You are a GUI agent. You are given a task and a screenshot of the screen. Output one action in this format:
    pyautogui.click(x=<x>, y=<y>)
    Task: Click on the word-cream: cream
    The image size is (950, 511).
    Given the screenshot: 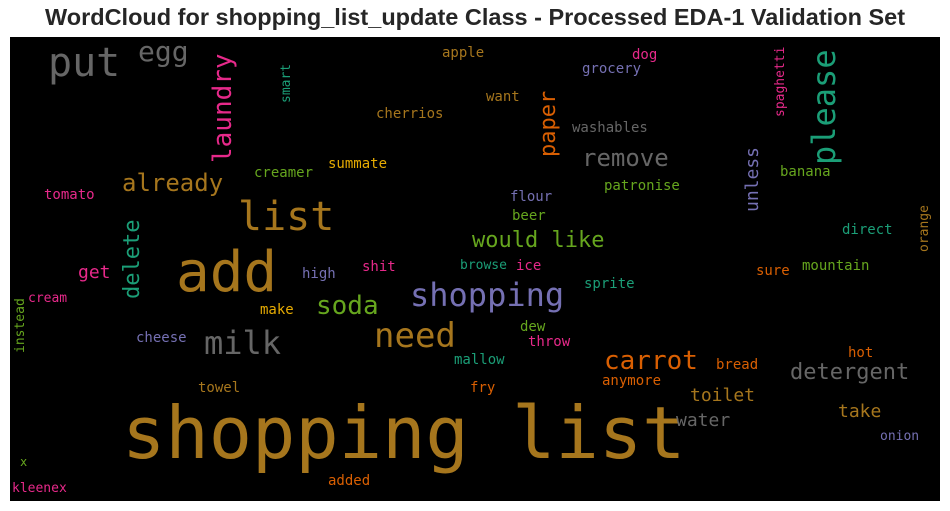 What is the action you would take?
    pyautogui.click(x=48, y=298)
    